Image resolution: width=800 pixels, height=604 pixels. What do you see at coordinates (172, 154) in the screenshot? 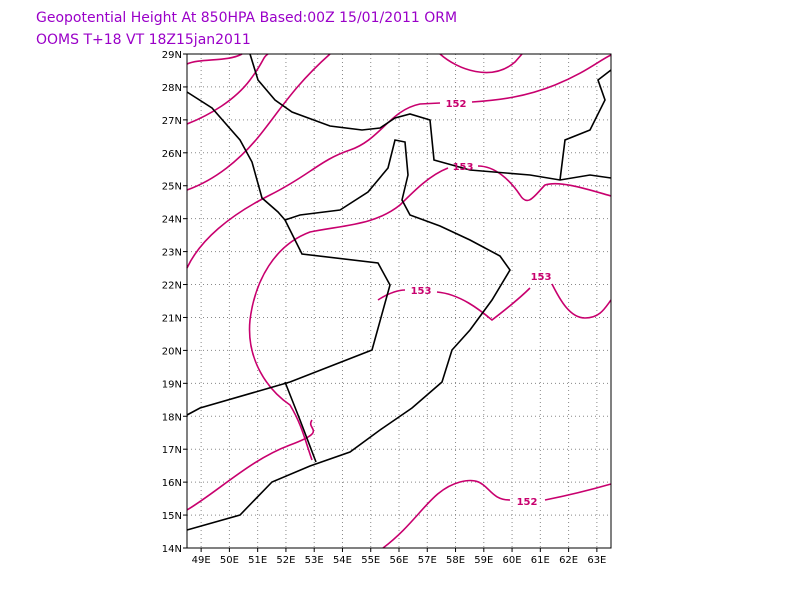
I see `lat-tick-label: 26N` at bounding box center [172, 154].